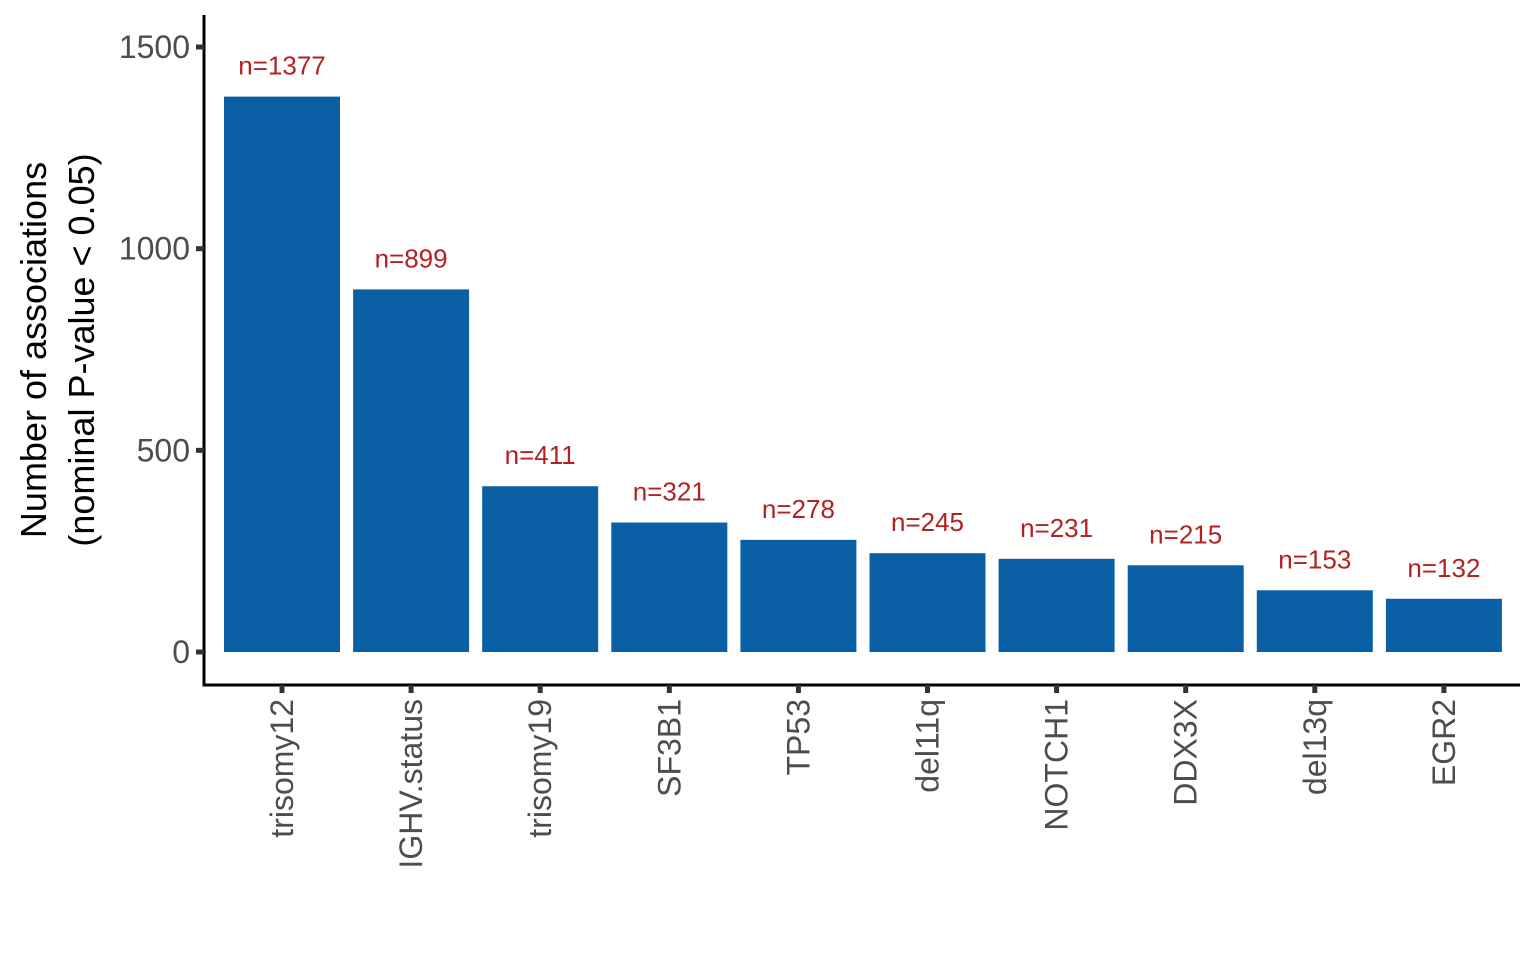 The image size is (1536, 960). I want to click on x-tick-label-del11q: del11q, so click(928, 746).